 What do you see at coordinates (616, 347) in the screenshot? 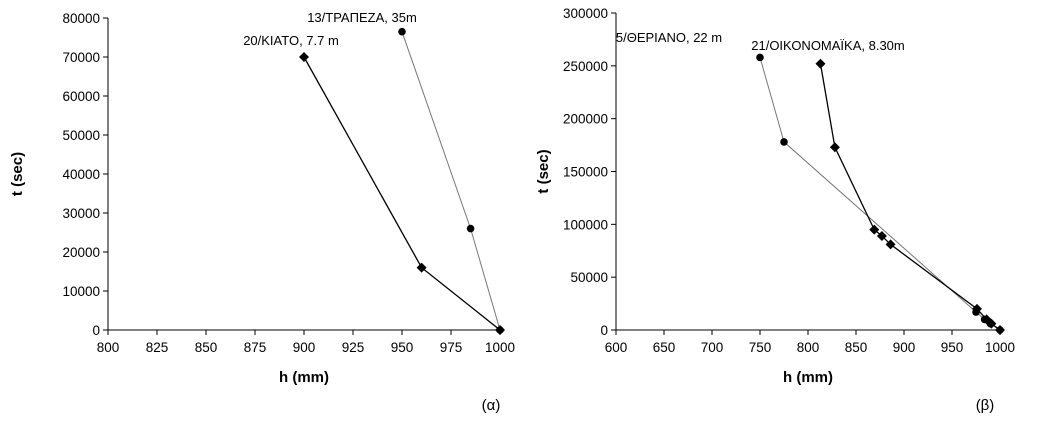
I see `x-tick-label: 600` at bounding box center [616, 347].